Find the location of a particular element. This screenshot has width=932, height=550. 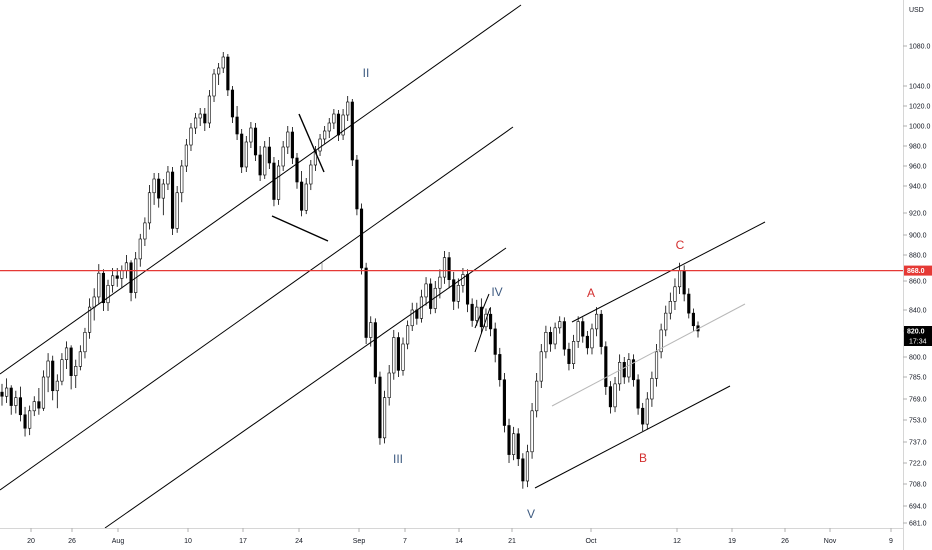

wave-label-v: V is located at coordinates (531, 514).